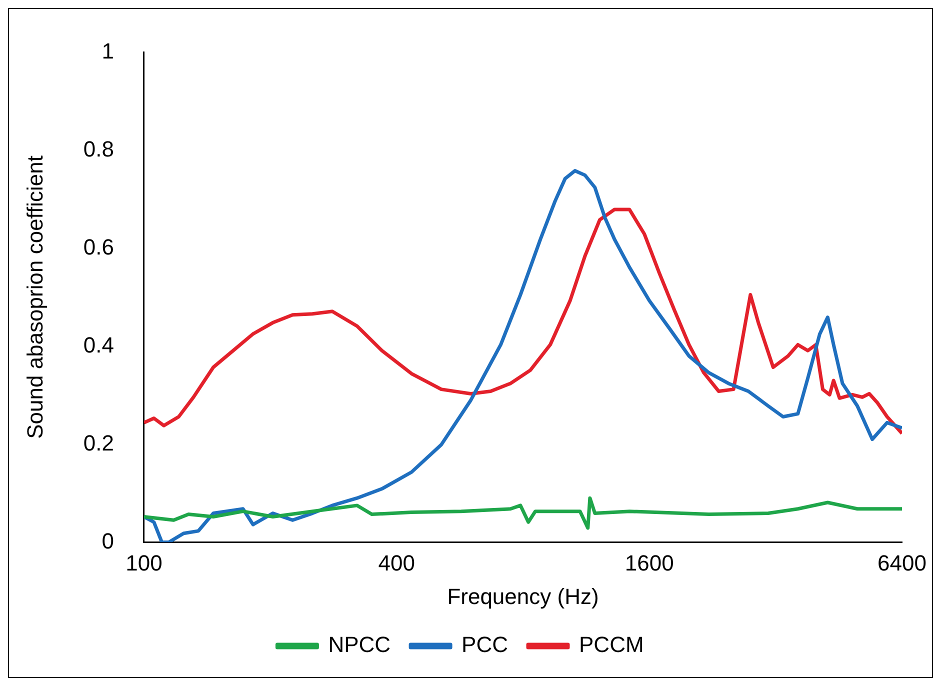 This screenshot has width=943, height=688. Describe the element at coordinates (98, 247) in the screenshot. I see `y-tick-label: 0.6` at that location.